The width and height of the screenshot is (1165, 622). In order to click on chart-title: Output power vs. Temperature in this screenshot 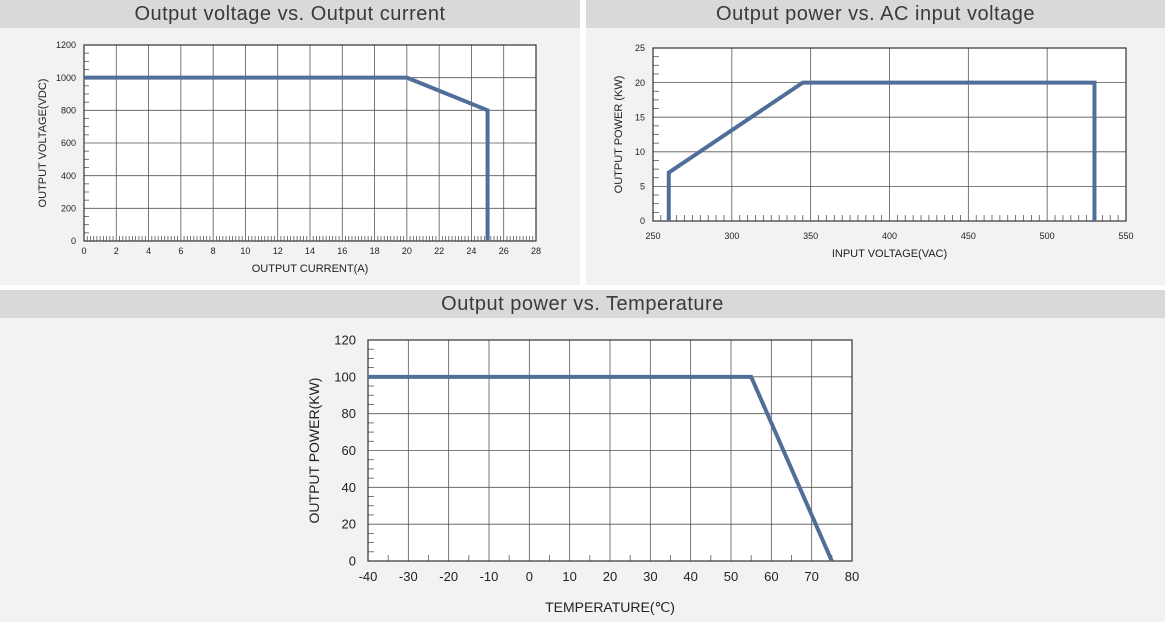, I will do `click(582, 304)`.